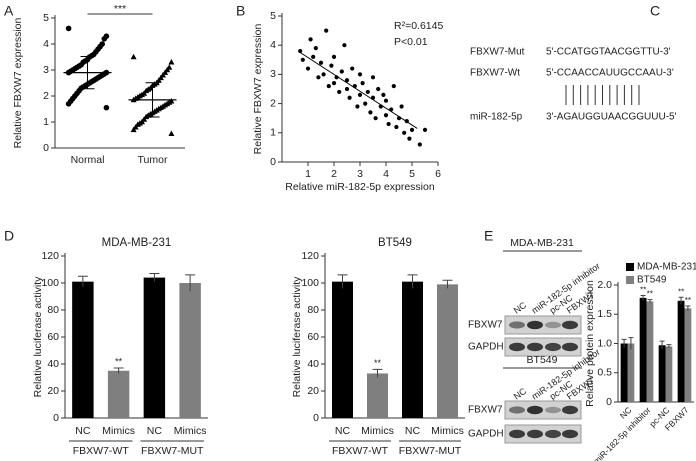  Describe the element at coordinates (542, 360) in the screenshot. I see `blot-title: BT549` at that location.